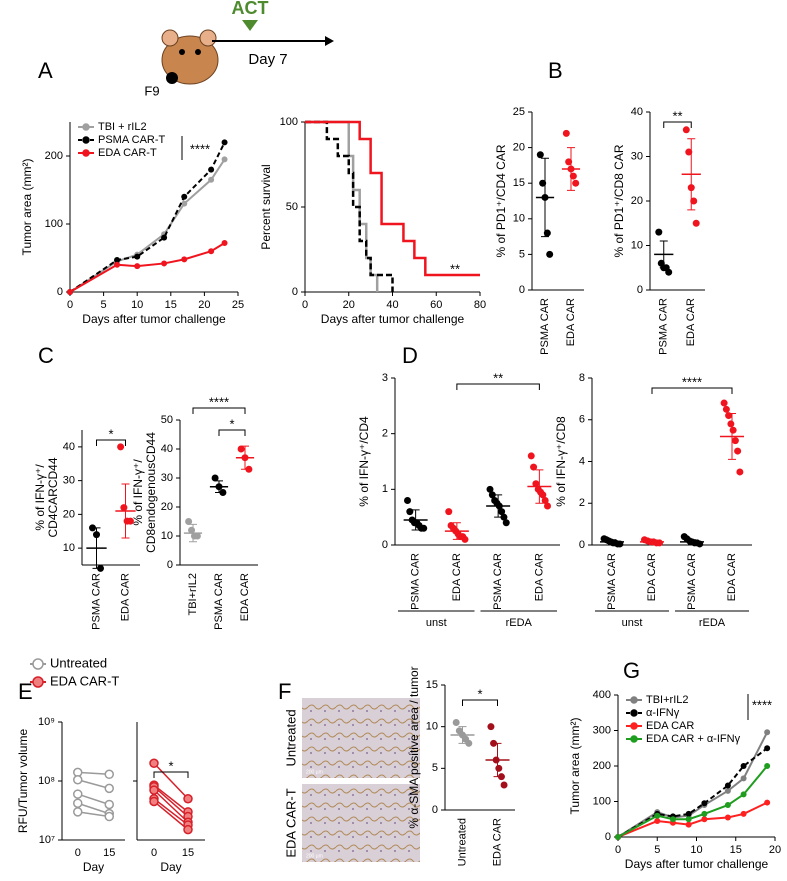 The height and width of the screenshot is (881, 787). What do you see at coordinates (555, 70) in the screenshot?
I see `panel-letter: B` at bounding box center [555, 70].